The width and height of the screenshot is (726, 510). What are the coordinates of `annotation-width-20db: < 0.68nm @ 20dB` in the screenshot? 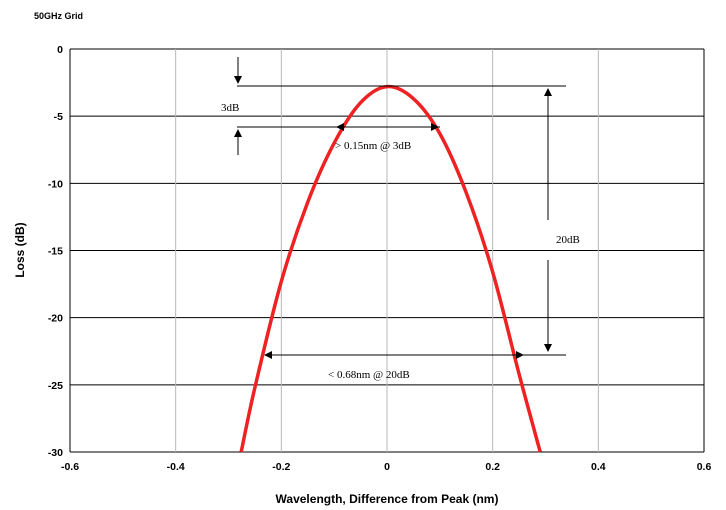 It's located at (369, 375).